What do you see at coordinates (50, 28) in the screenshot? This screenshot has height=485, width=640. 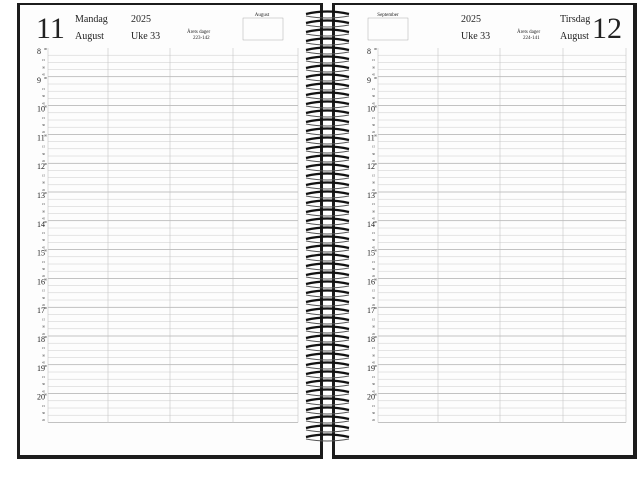 I see `day-number: 11` at bounding box center [50, 28].